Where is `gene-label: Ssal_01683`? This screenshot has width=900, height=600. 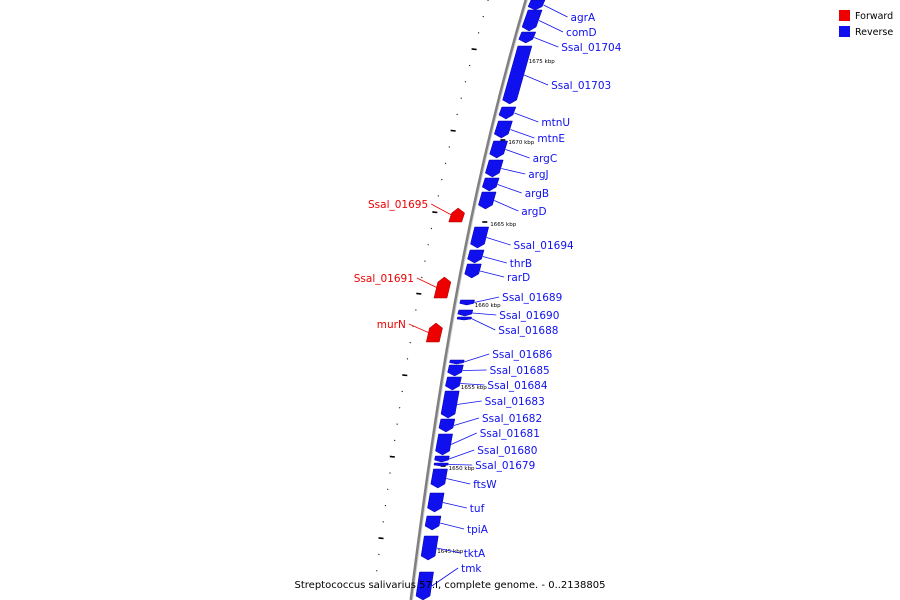 gene-label: Ssal_01683 is located at coordinates (515, 402).